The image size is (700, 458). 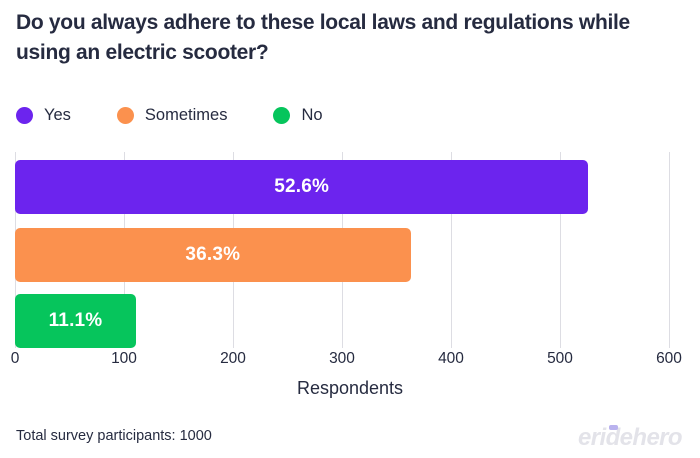 I want to click on x-tick-label-0: 0, so click(x=15, y=358).